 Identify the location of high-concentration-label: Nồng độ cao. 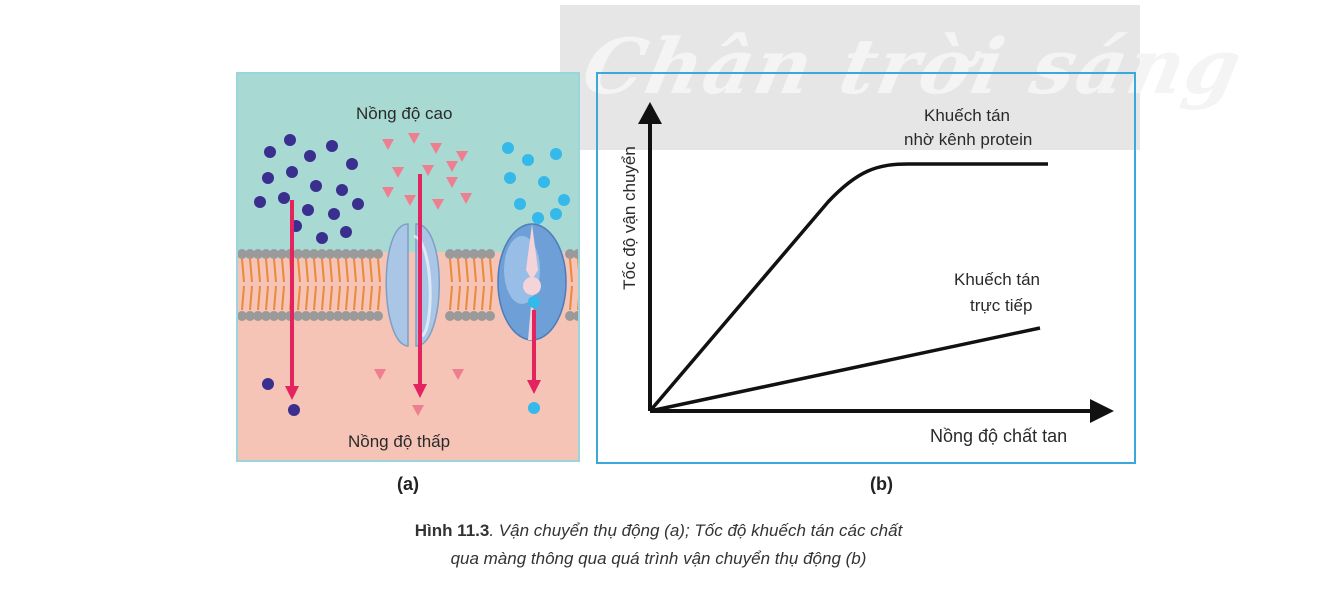
(404, 113).